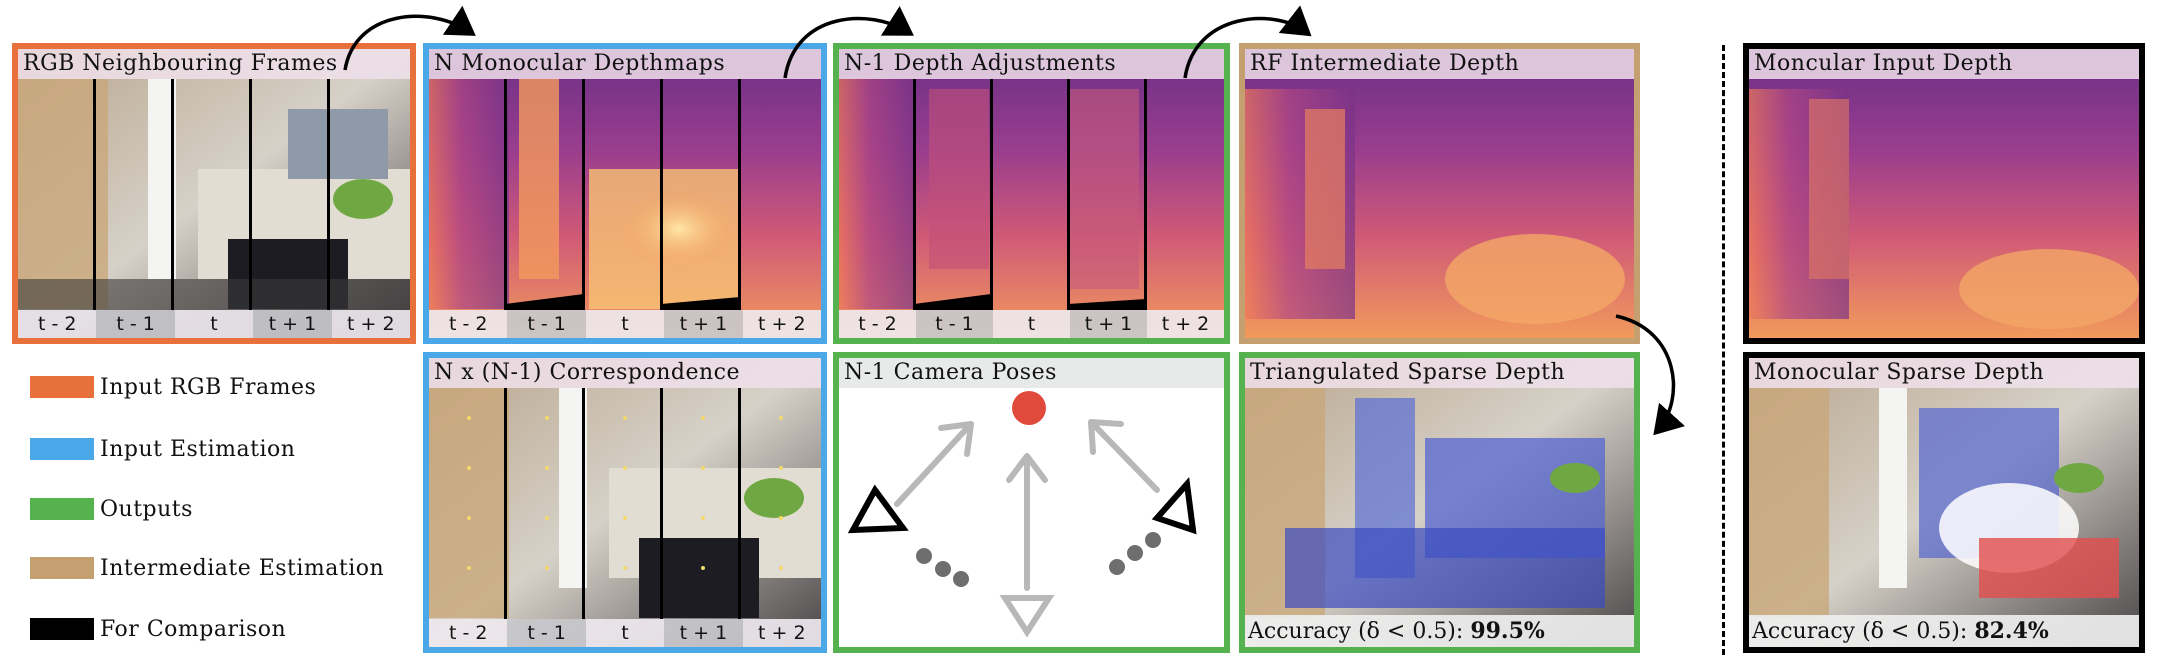 Image resolution: width=2158 pixels, height=668 pixels. I want to click on depthmap-image, so click(625, 193).